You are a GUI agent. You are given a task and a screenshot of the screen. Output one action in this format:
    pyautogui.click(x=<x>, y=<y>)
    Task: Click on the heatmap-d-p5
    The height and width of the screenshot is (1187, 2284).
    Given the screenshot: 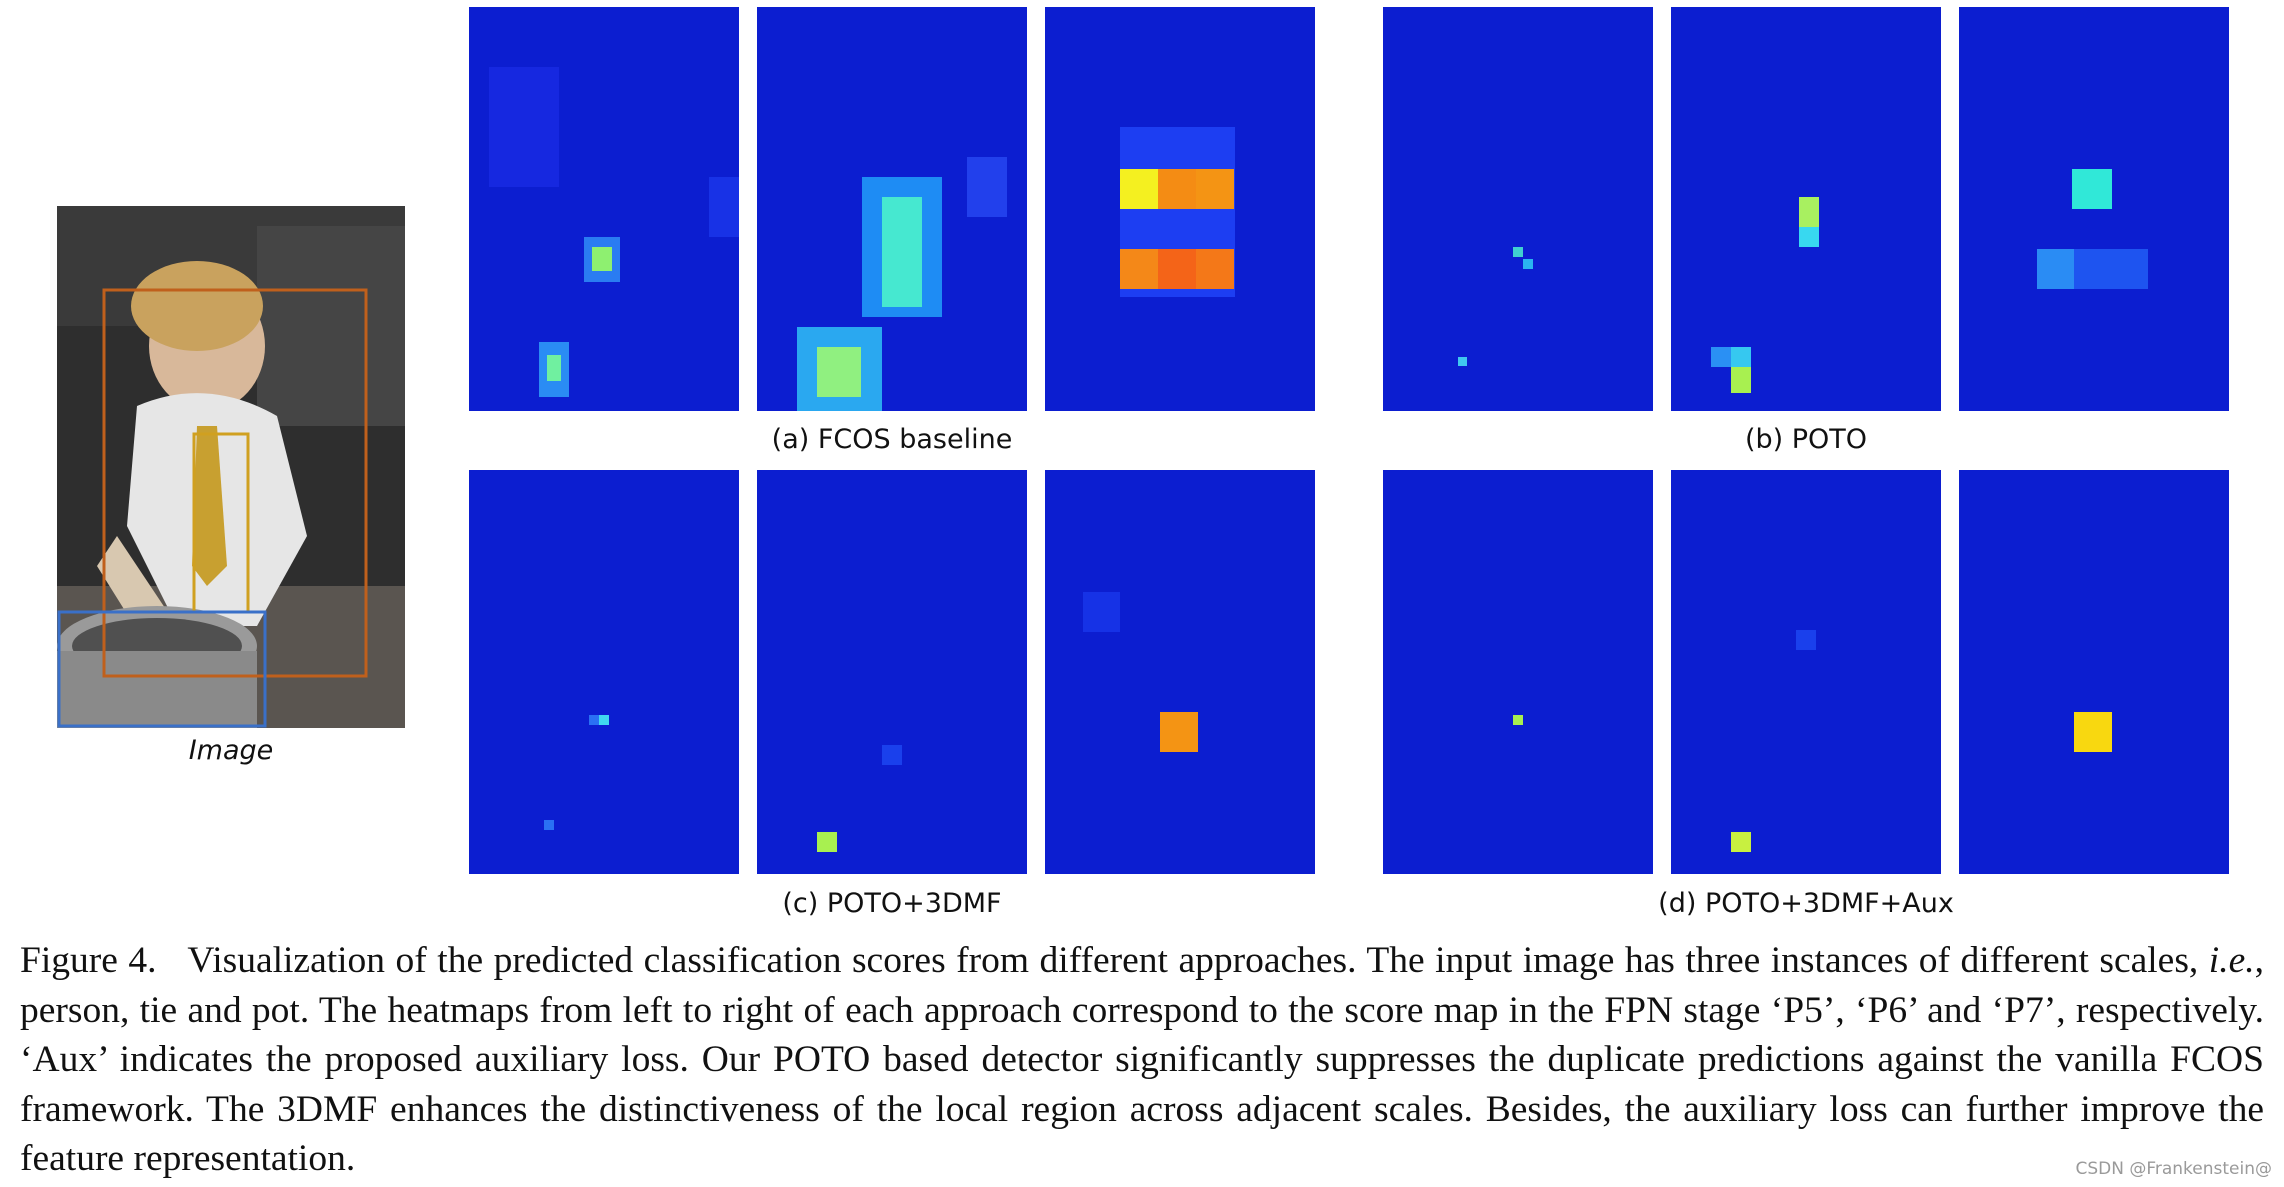 What is the action you would take?
    pyautogui.click(x=1518, y=672)
    